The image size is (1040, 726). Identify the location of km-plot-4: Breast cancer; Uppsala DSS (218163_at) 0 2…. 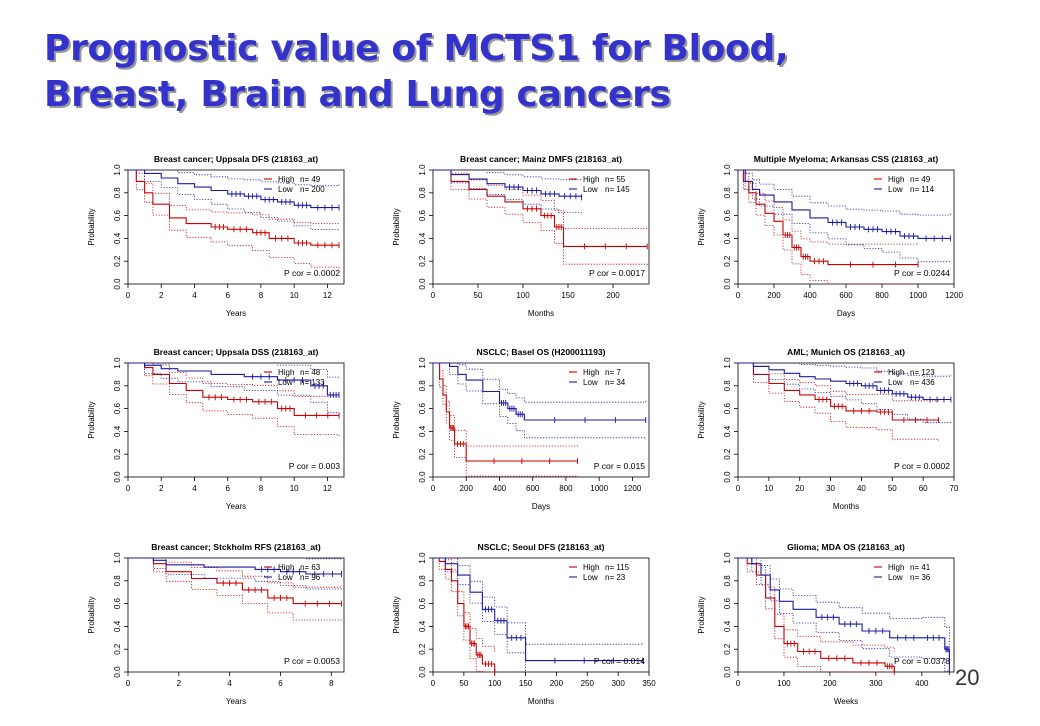
(216, 429).